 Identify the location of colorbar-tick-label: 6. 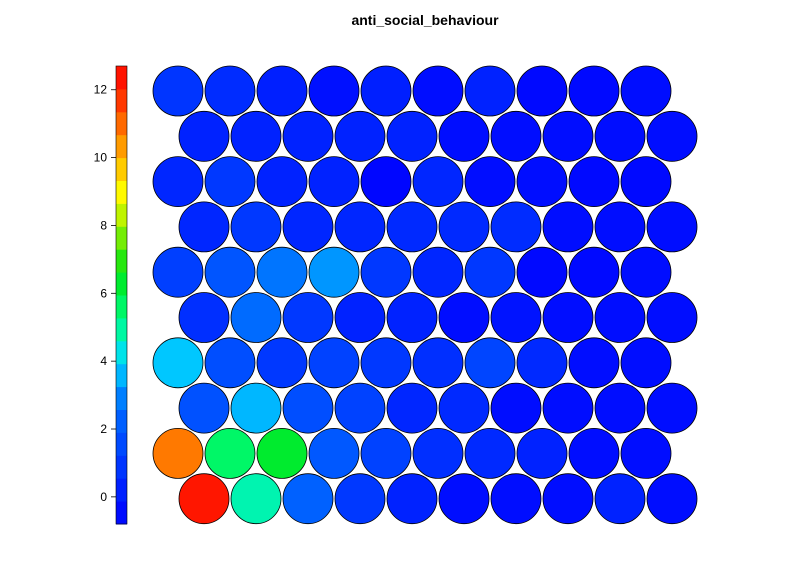
(103, 293).